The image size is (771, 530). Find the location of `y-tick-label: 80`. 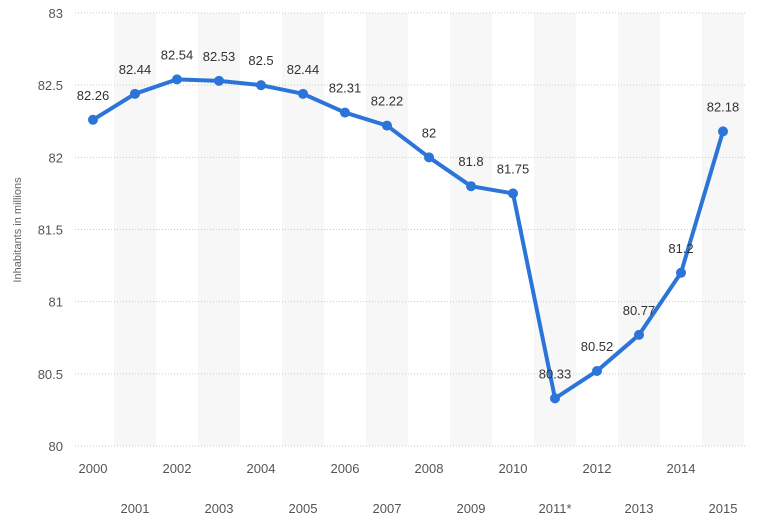

y-tick-label: 80 is located at coordinates (56, 446).